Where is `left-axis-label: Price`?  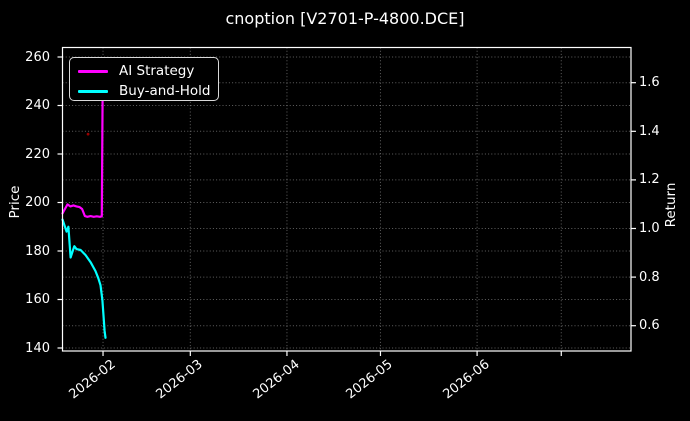 left-axis-label: Price is located at coordinates (15, 202).